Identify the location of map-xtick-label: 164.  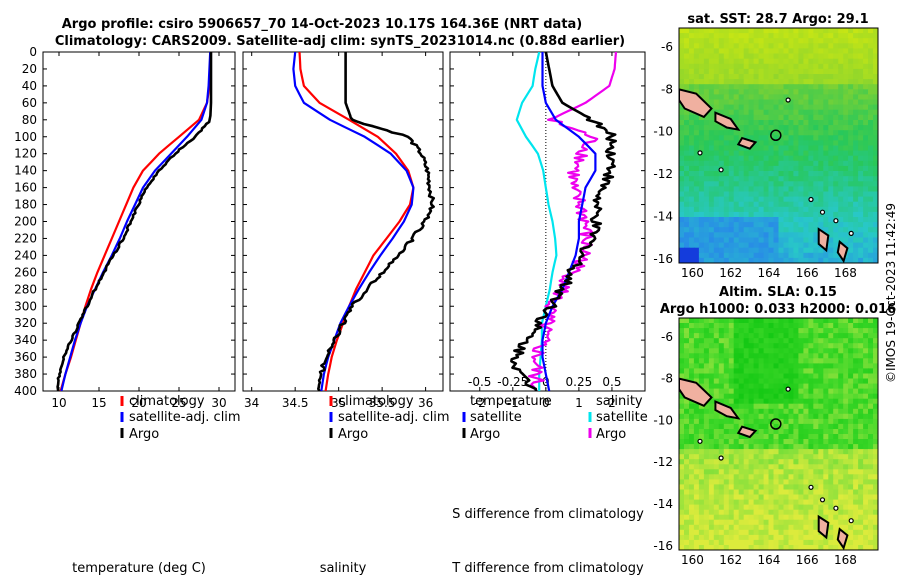
(768, 560).